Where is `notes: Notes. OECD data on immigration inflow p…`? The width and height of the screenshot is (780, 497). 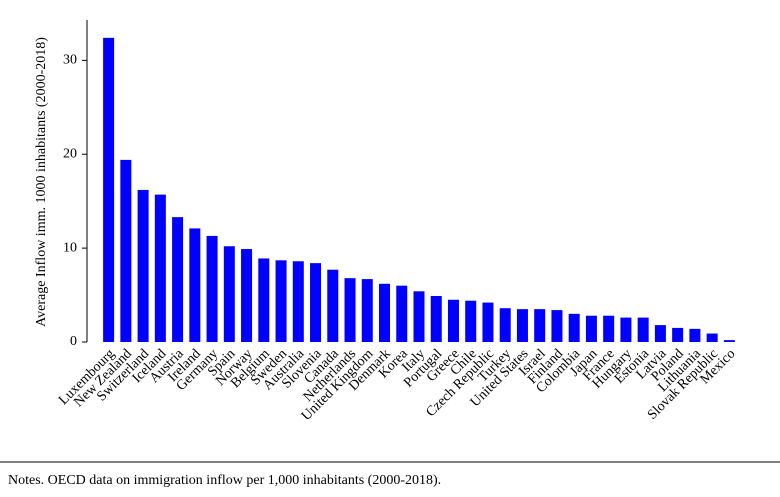
notes: Notes. OECD data on immigration inflow p… is located at coordinates (224, 480).